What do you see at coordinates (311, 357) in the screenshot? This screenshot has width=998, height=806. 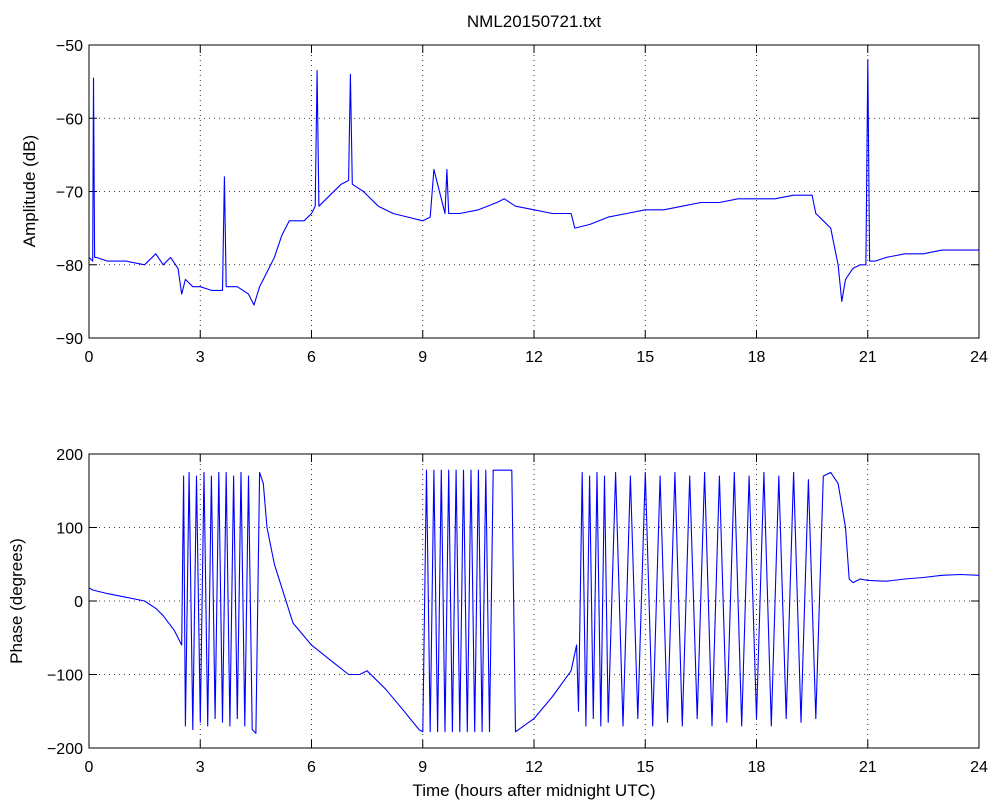 I see `amplitude-xtick-label: 6` at bounding box center [311, 357].